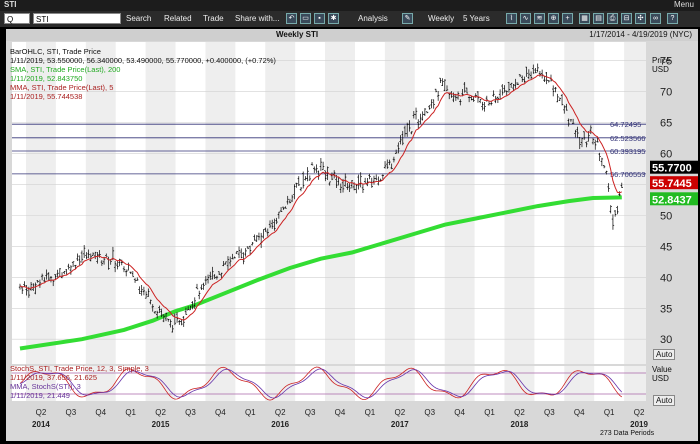 The width and height of the screenshot is (700, 444). What do you see at coordinates (567, 18) in the screenshot?
I see `crosshair-icon: +` at bounding box center [567, 18].